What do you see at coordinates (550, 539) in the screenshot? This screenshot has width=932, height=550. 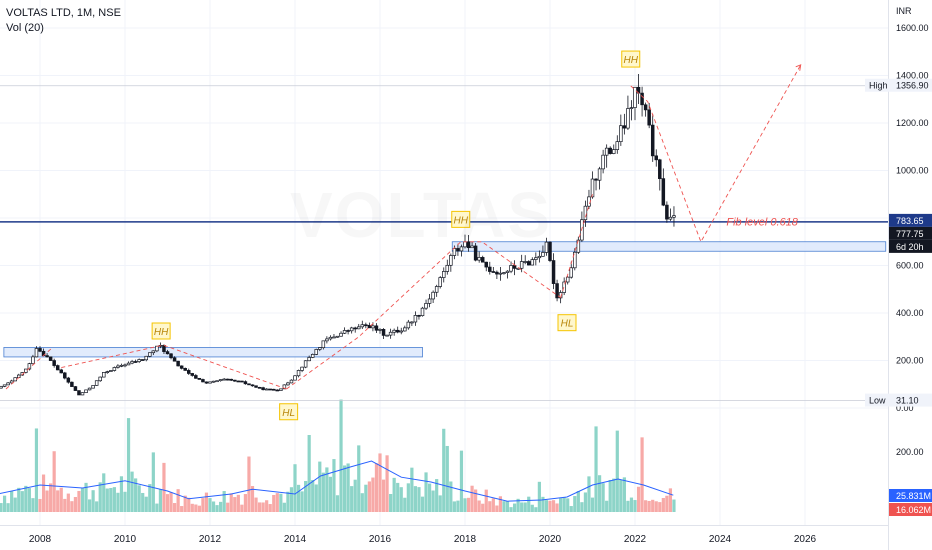 I see `time-tick-label: 2020` at bounding box center [550, 539].